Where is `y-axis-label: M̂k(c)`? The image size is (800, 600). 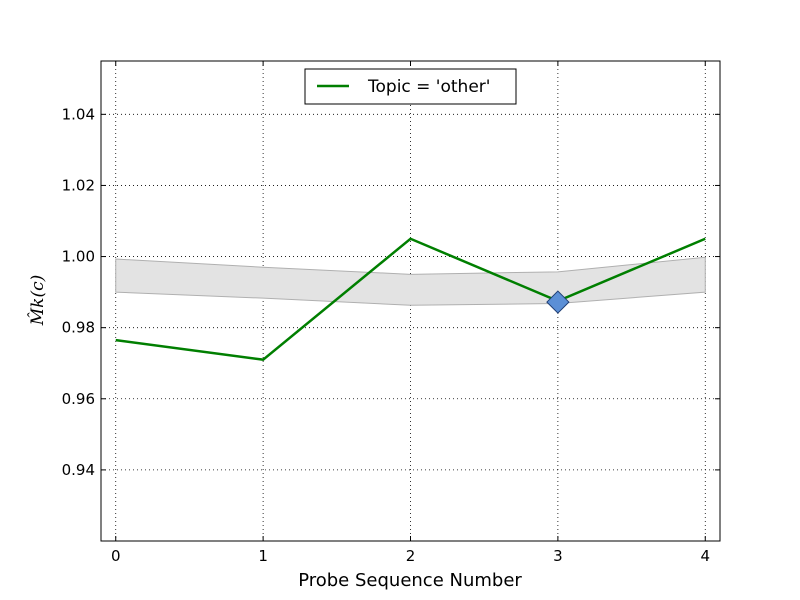 y-axis-label: M̂k(c) is located at coordinates (38, 301).